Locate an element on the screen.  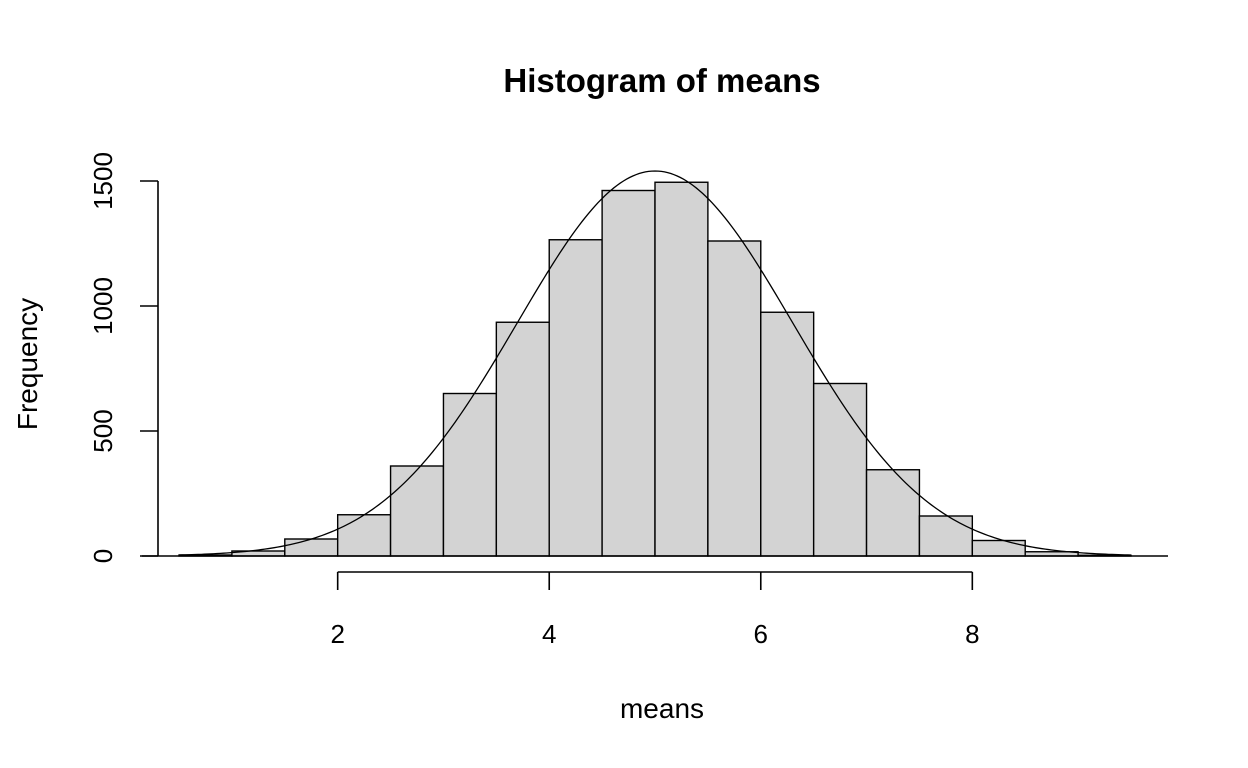
chart-title: Histogram of means is located at coordinates (661, 80).